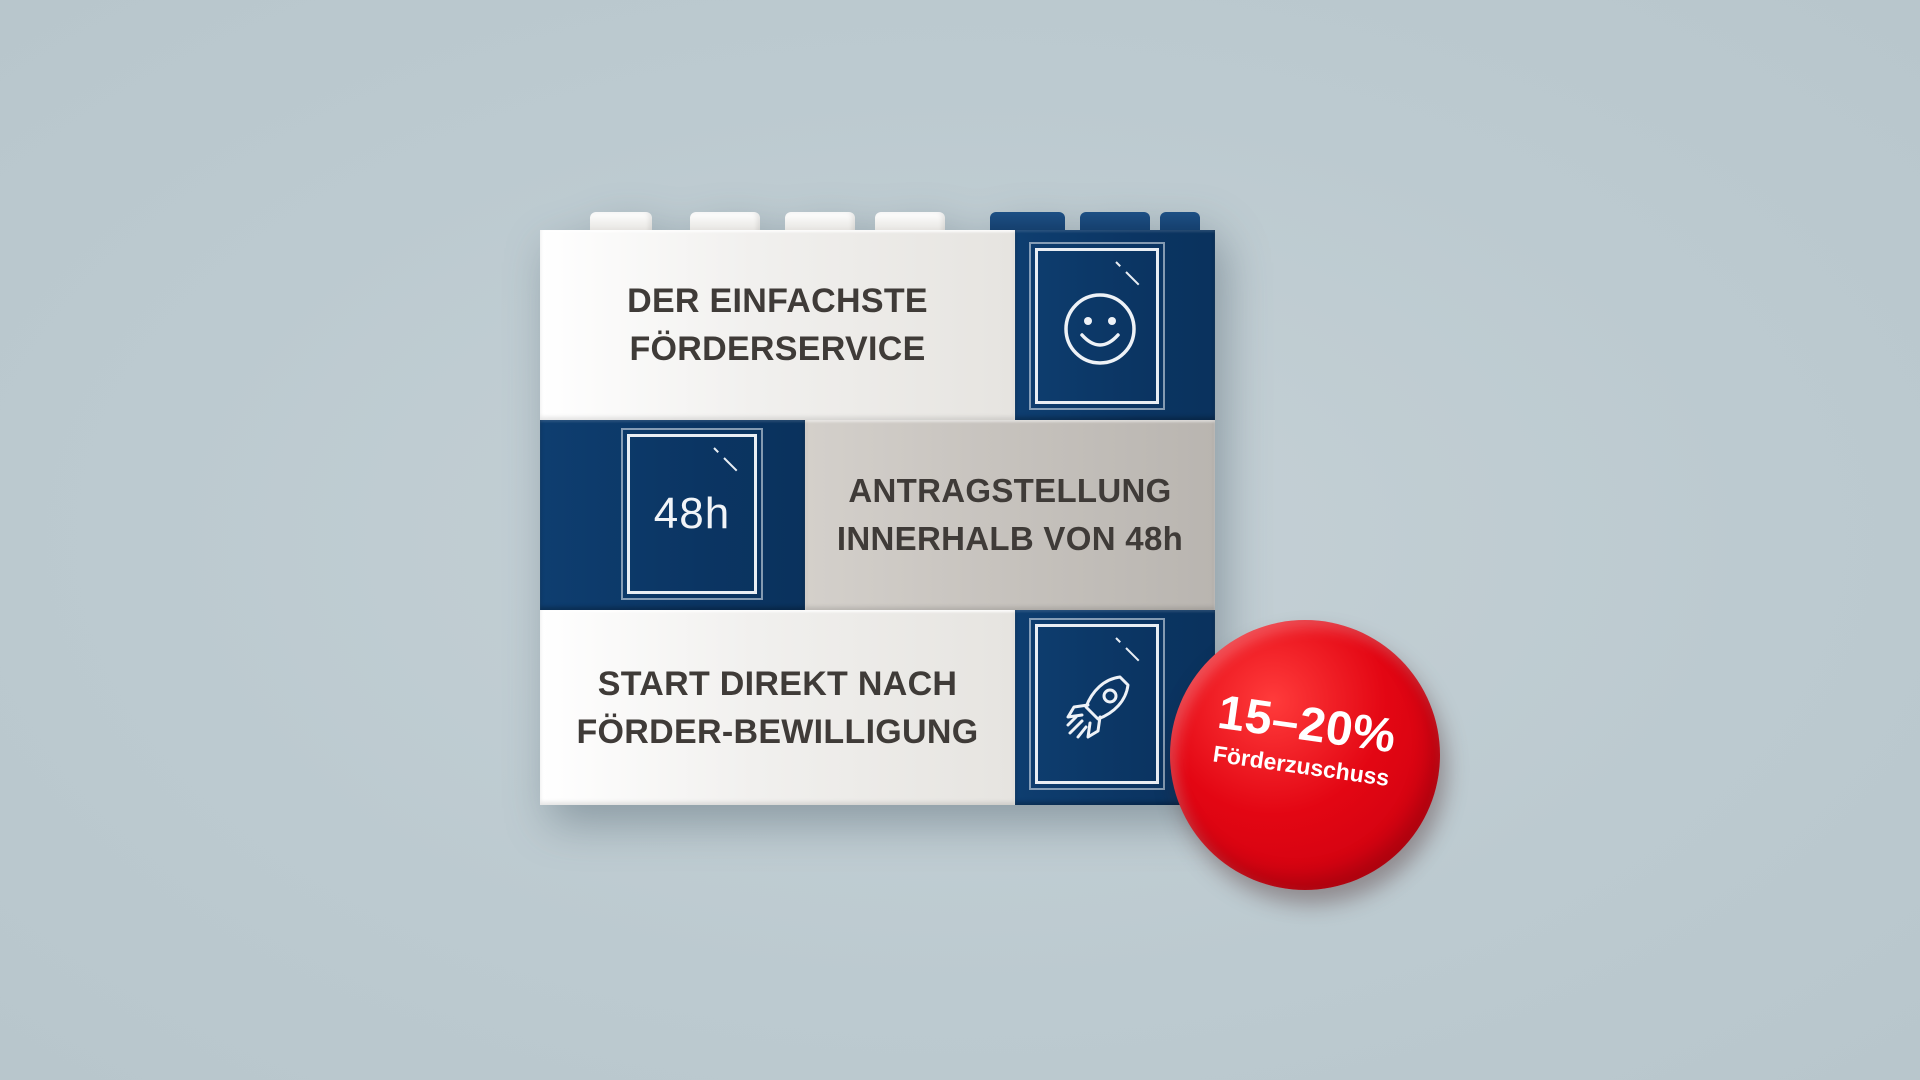  I want to click on brick-bottom-text: START DIREKT NACH FÖRDER-BEWILLIGUNG, so click(777, 708).